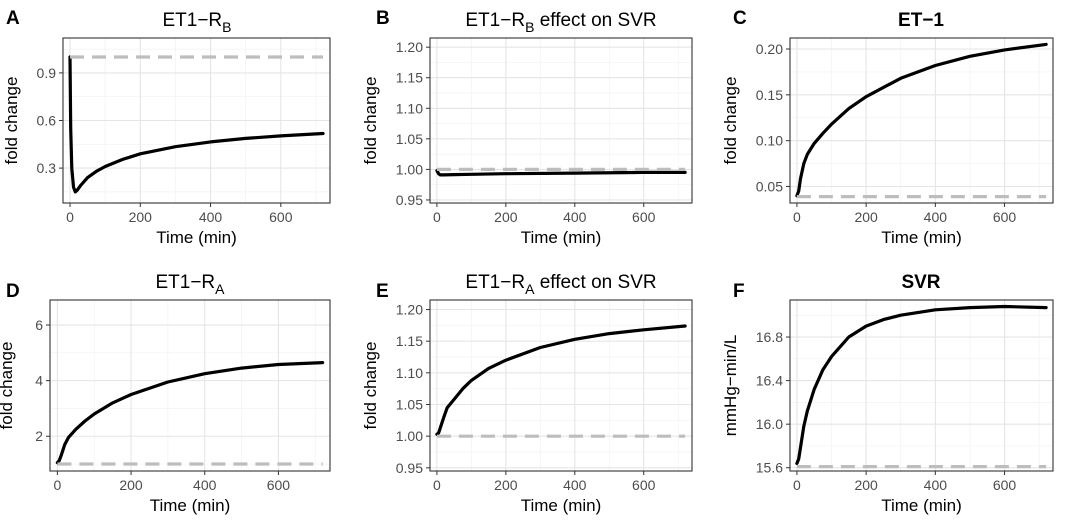  I want to click on panel-letter: C, so click(740, 18).